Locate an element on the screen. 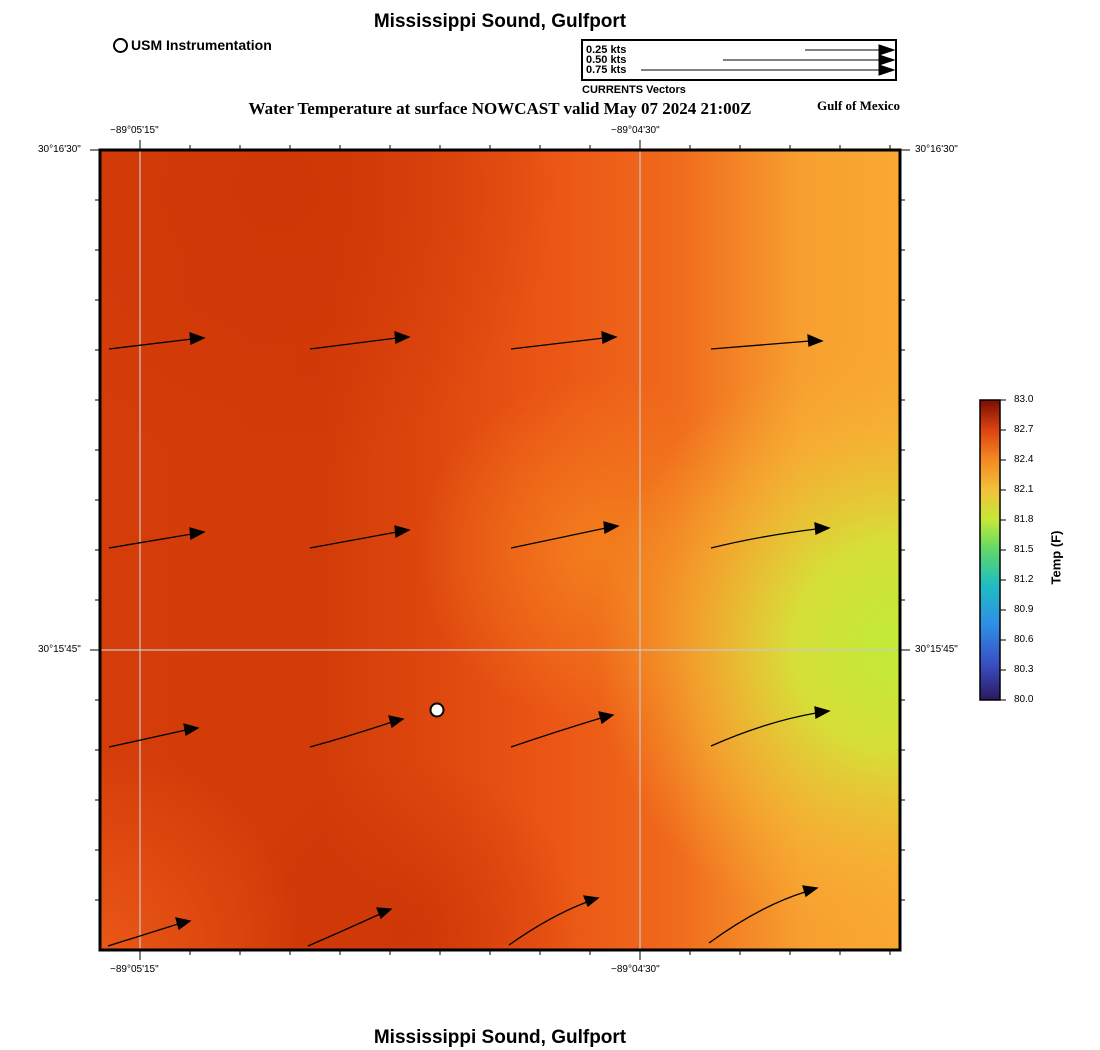  vector-scale-legend: 0.25 kts 0.50 kts 0.75 kts is located at coordinates (739, 60).